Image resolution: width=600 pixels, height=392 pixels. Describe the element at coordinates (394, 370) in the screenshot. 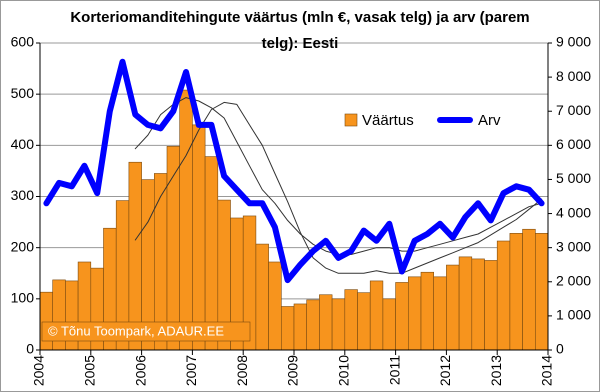

I see `x-tick-label: 2011` at that location.